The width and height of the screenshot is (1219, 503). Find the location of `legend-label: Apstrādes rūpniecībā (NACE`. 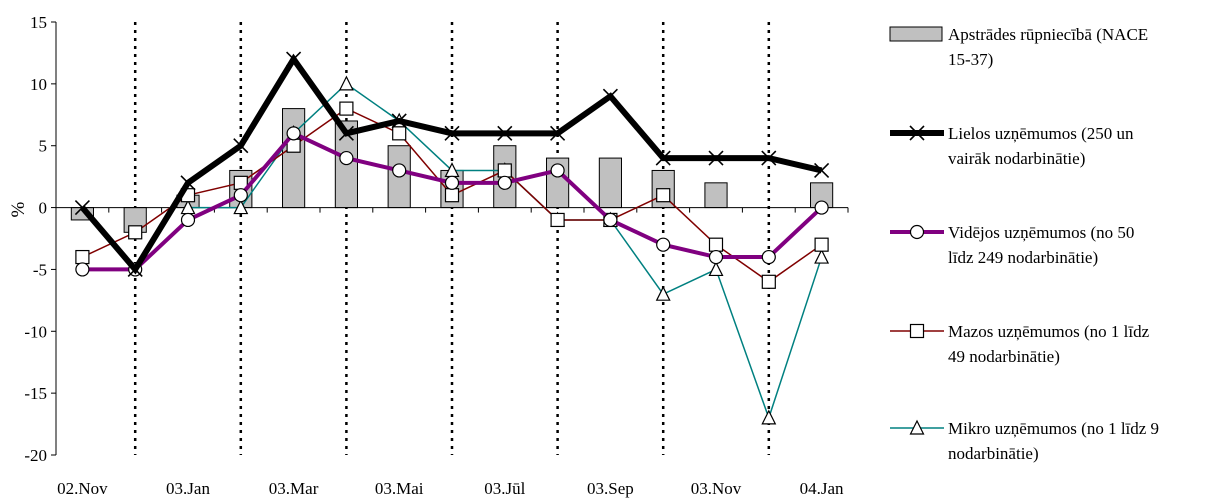

legend-label: Apstrādes rūpniecībā (NACE is located at coordinates (1048, 34).